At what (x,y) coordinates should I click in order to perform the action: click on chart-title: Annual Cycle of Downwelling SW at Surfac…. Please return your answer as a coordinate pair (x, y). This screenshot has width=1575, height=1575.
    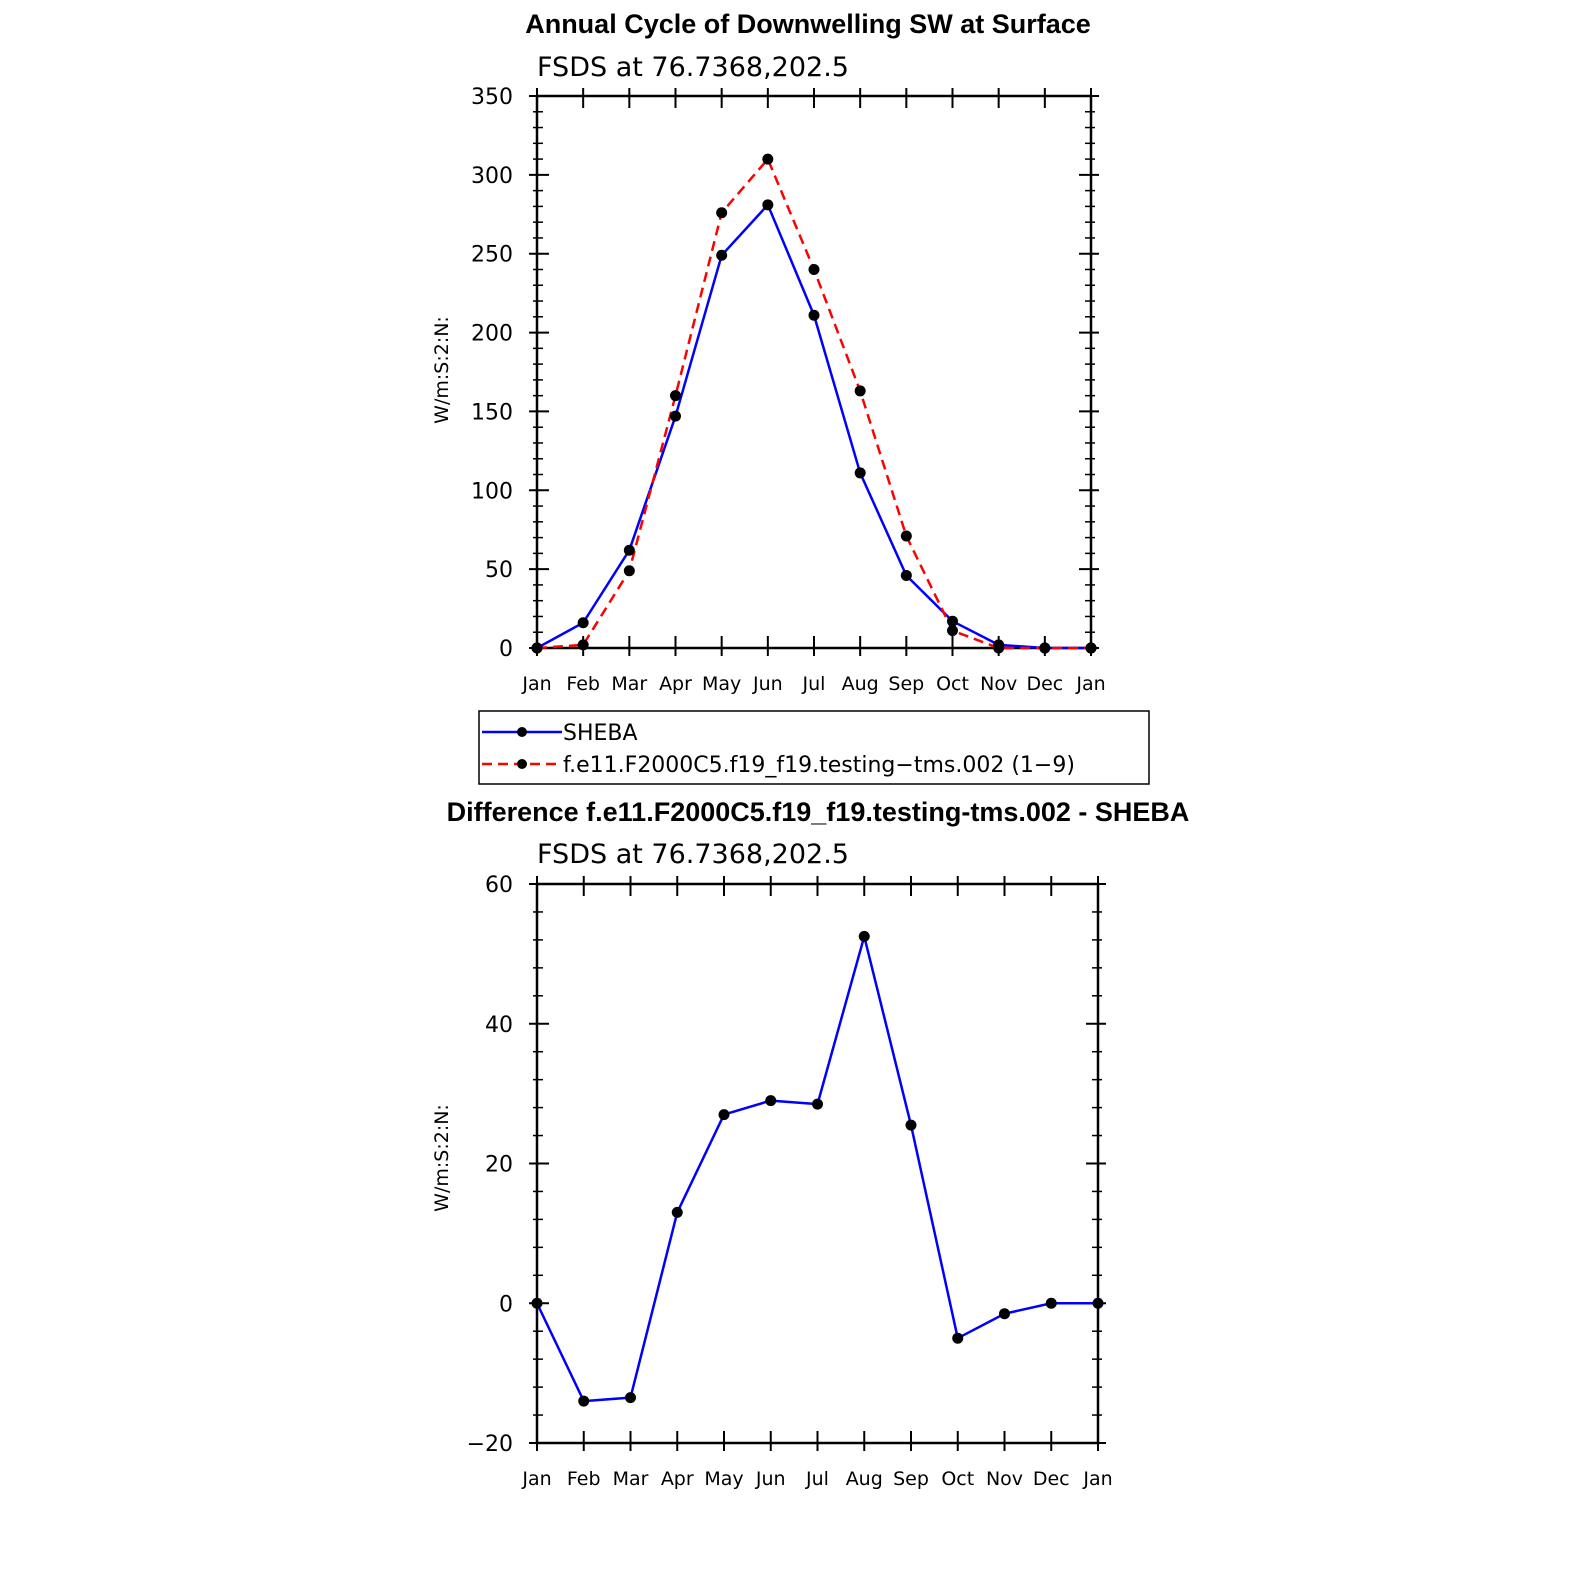
    Looking at the image, I should click on (808, 24).